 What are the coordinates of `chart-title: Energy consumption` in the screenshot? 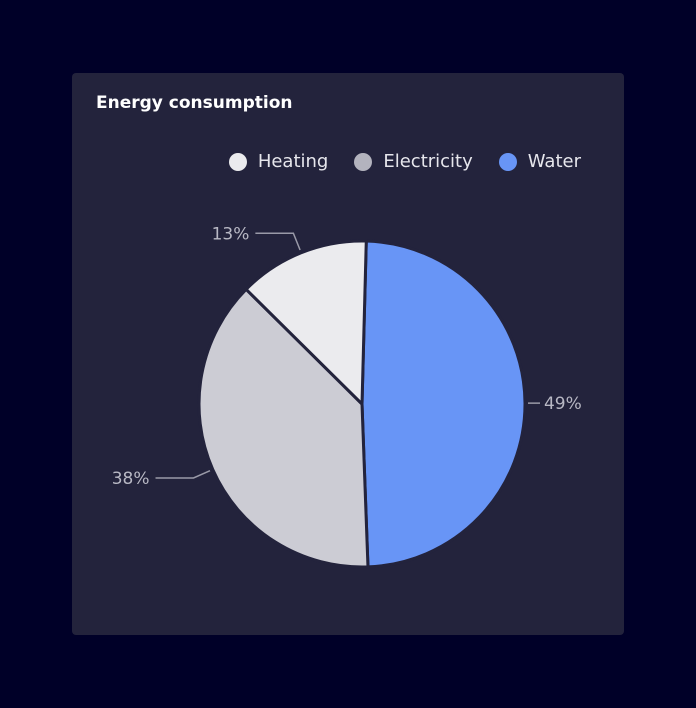 It's located at (194, 103).